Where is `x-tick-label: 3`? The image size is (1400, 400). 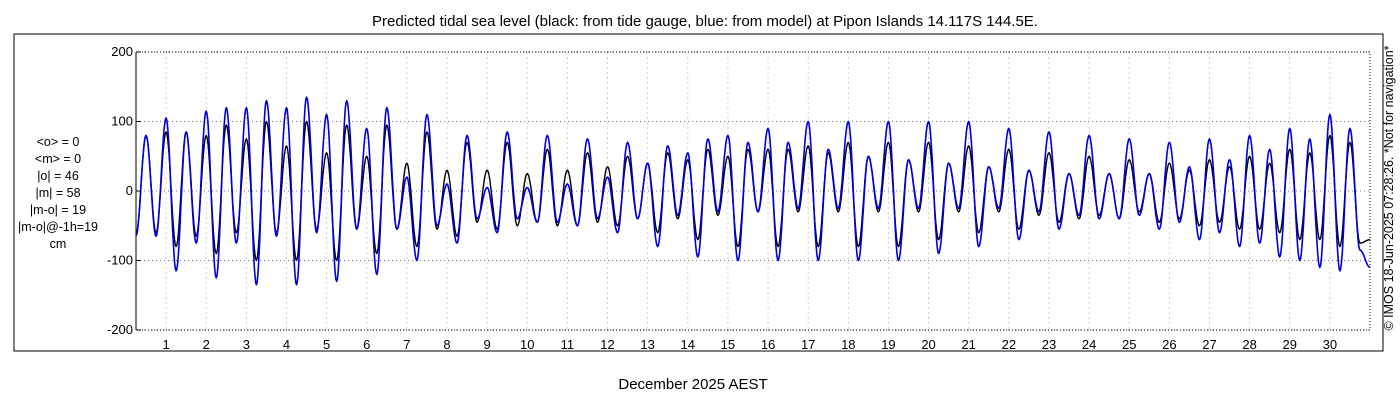 x-tick-label: 3 is located at coordinates (246, 344).